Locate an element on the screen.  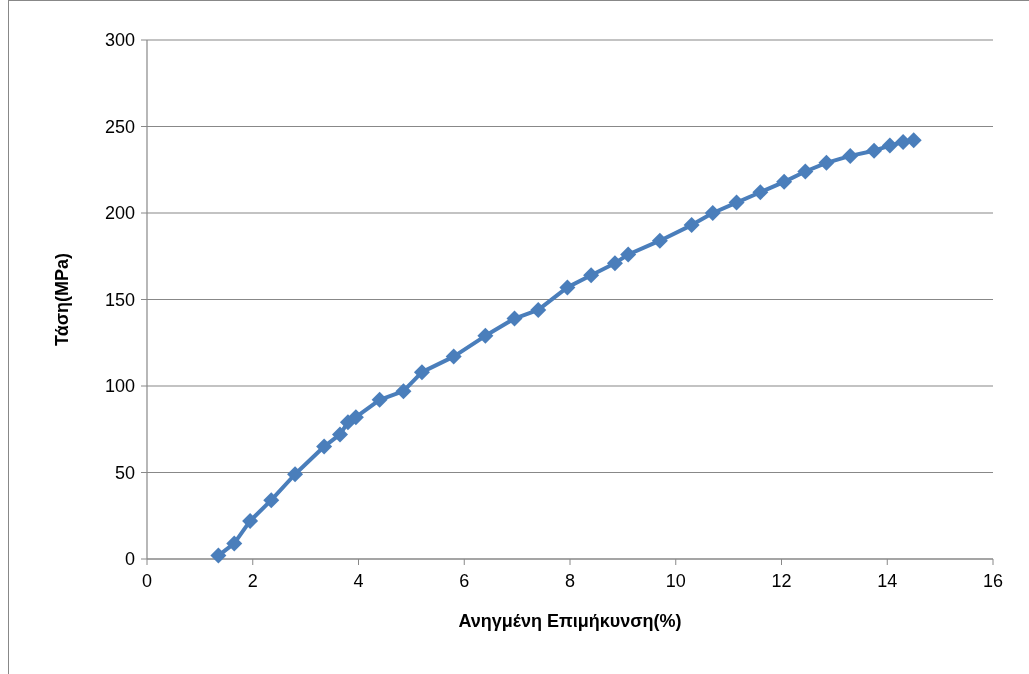
y-tick-label: 50 is located at coordinates (124, 472).